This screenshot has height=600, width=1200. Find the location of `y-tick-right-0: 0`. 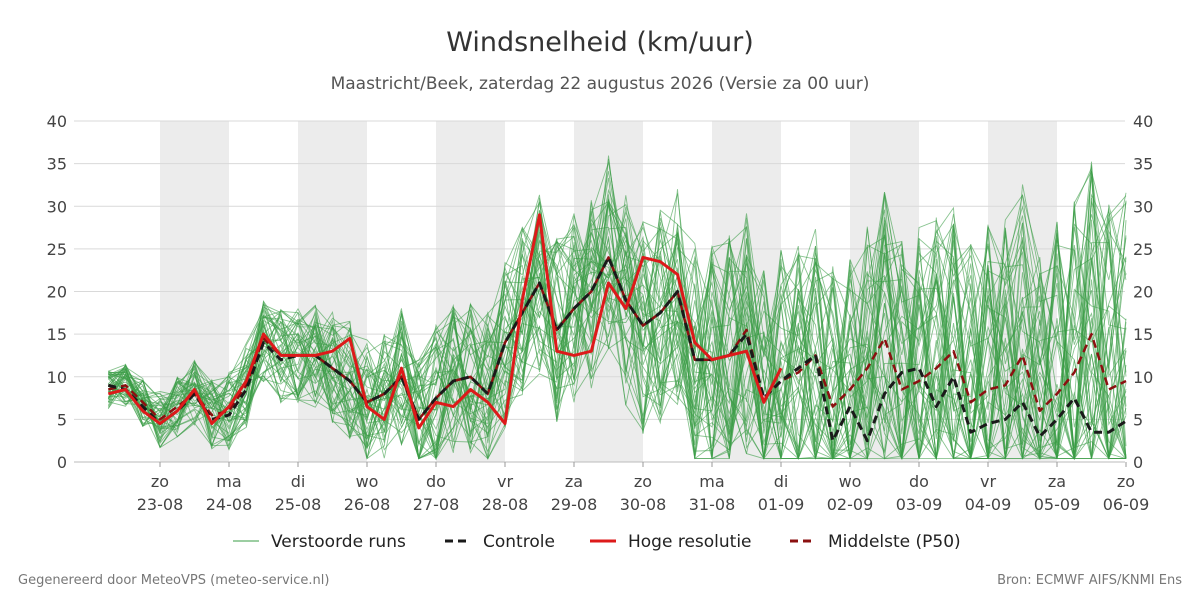

y-tick-right-0: 0 is located at coordinates (1138, 462).